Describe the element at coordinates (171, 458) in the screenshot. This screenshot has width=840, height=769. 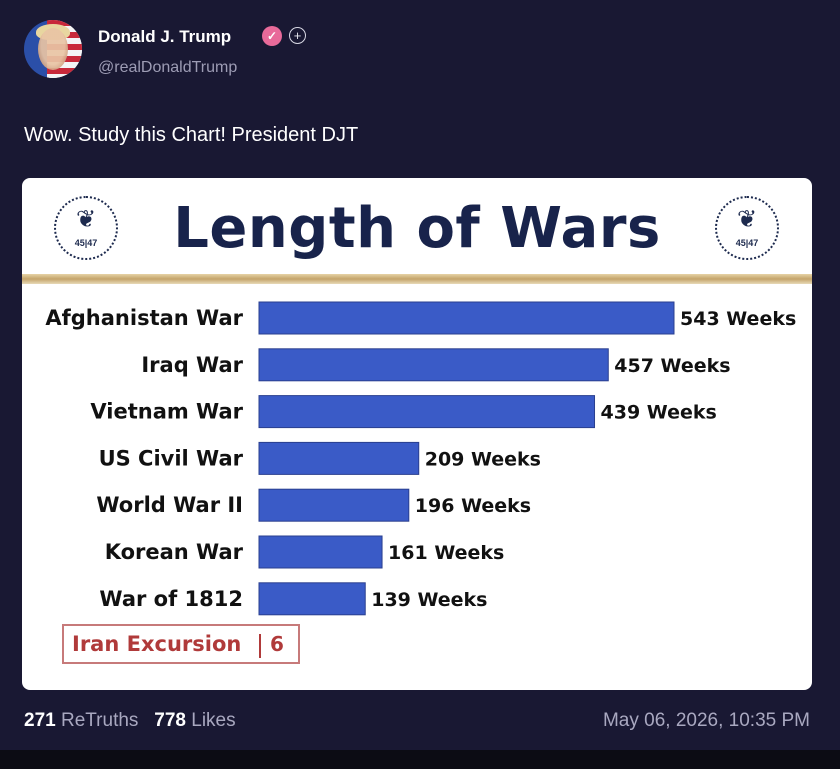
I see `category-label: US Civil War` at that location.